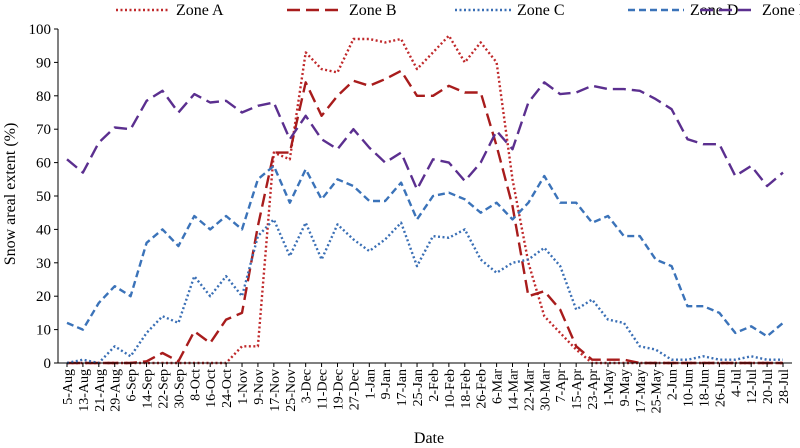 The image size is (800, 448). What do you see at coordinates (752, 386) in the screenshot?
I see `x-tick-label: 12-Jul` at bounding box center [752, 386].